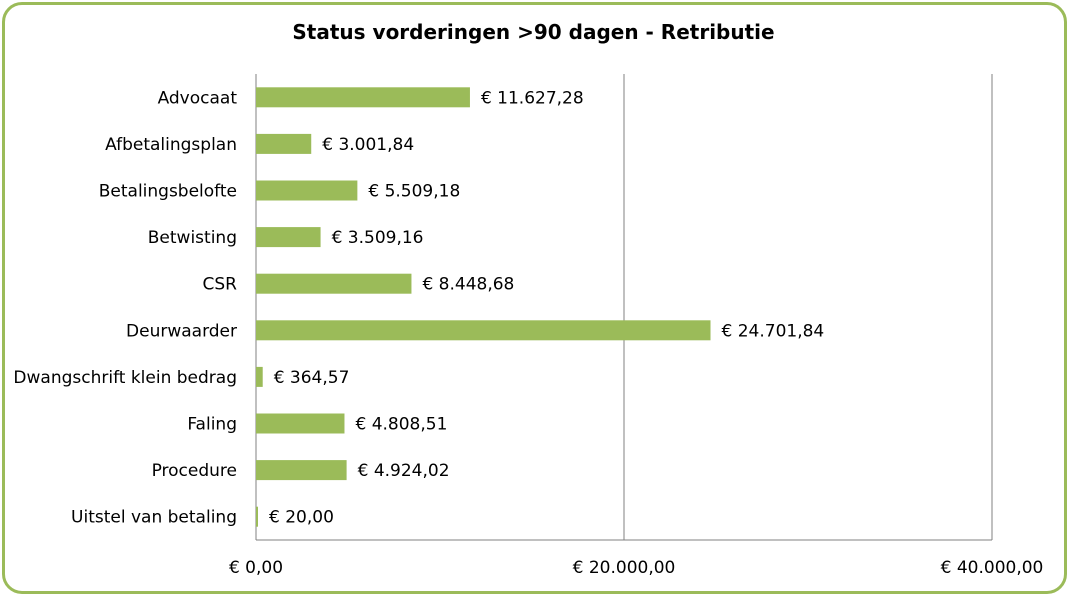  Describe the element at coordinates (312, 378) in the screenshot. I see `data-label-6: € 364,57` at that location.